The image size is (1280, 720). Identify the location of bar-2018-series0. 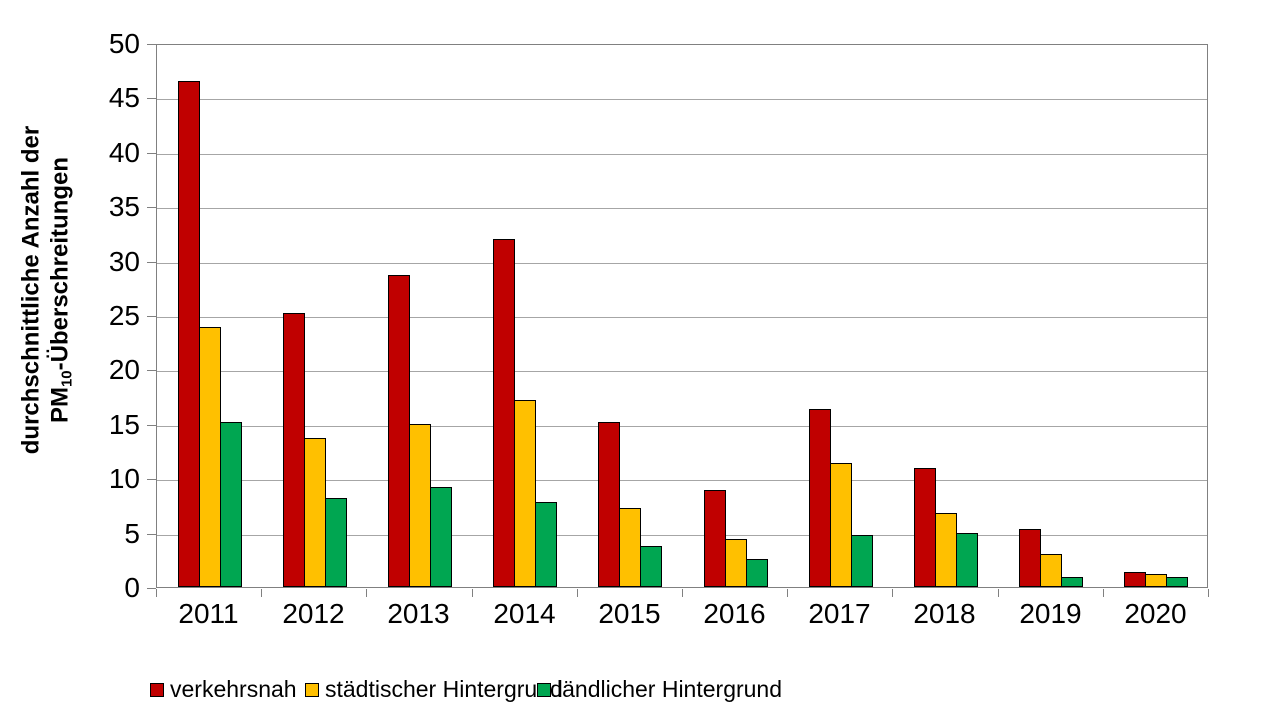
(925, 527).